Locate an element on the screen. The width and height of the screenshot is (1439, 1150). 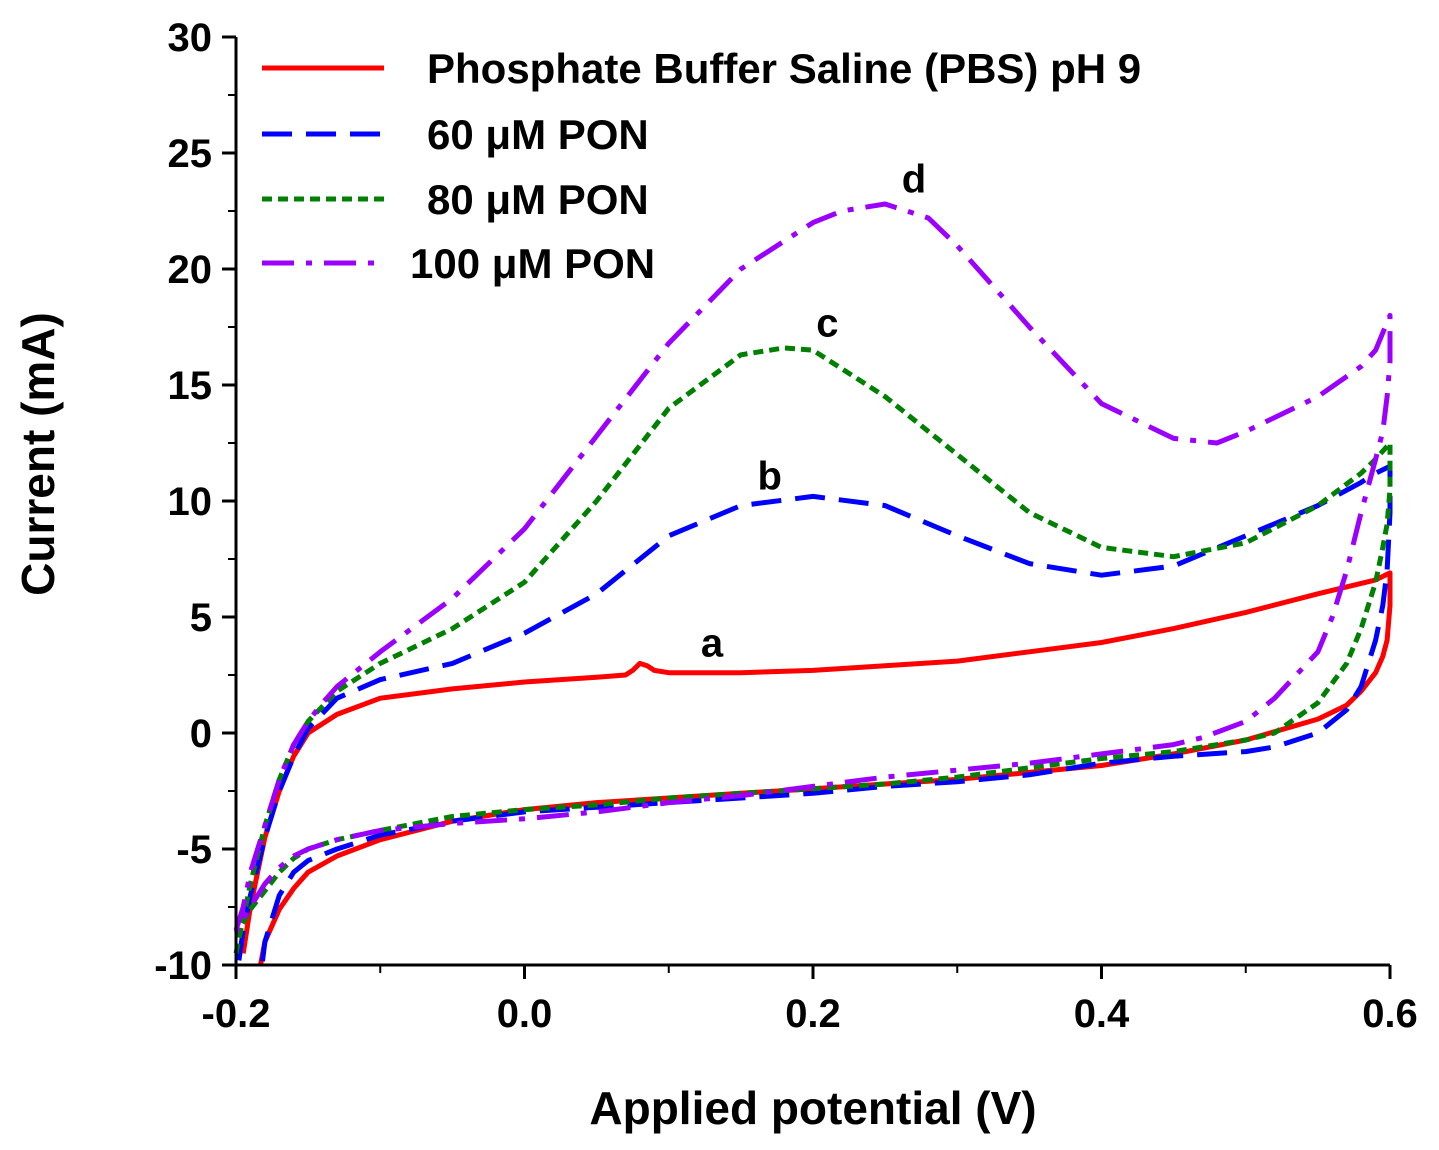
y-tick-label: 15 is located at coordinates (190, 386).